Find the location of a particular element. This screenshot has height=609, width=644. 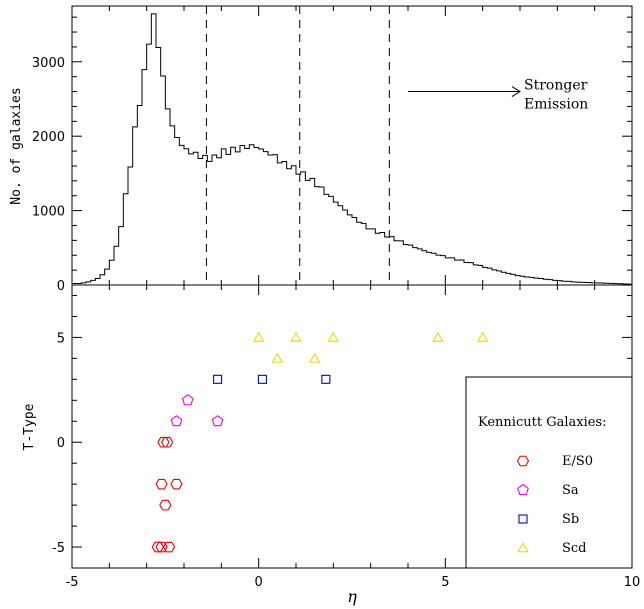

legend-box is located at coordinates (549, 472).